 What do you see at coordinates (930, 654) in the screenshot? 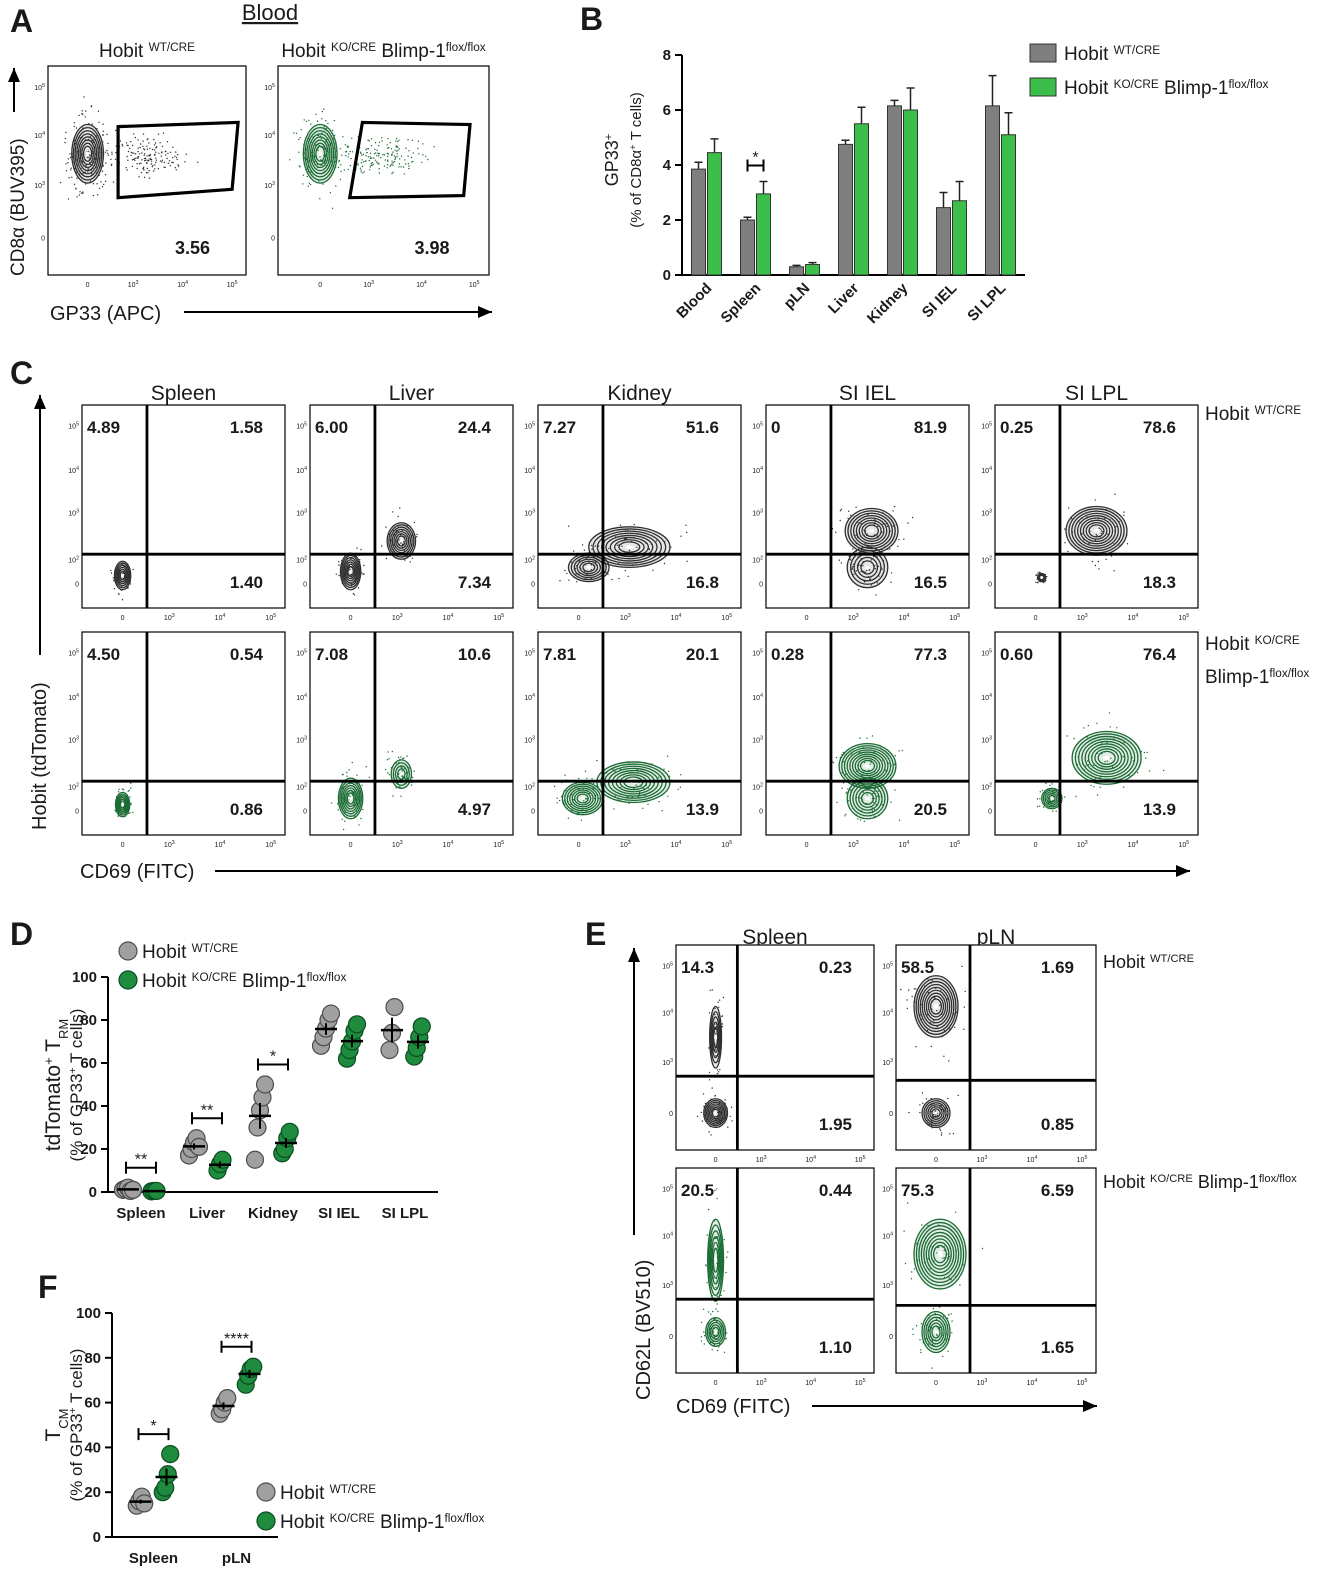
I see `quadrant-value: 77.3` at bounding box center [930, 654].